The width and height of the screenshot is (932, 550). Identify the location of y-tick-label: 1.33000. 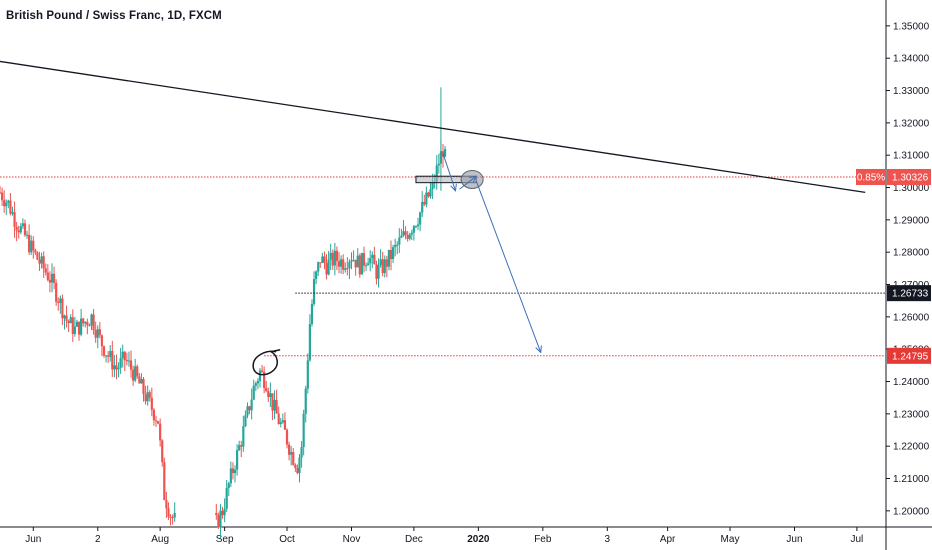
(911, 91).